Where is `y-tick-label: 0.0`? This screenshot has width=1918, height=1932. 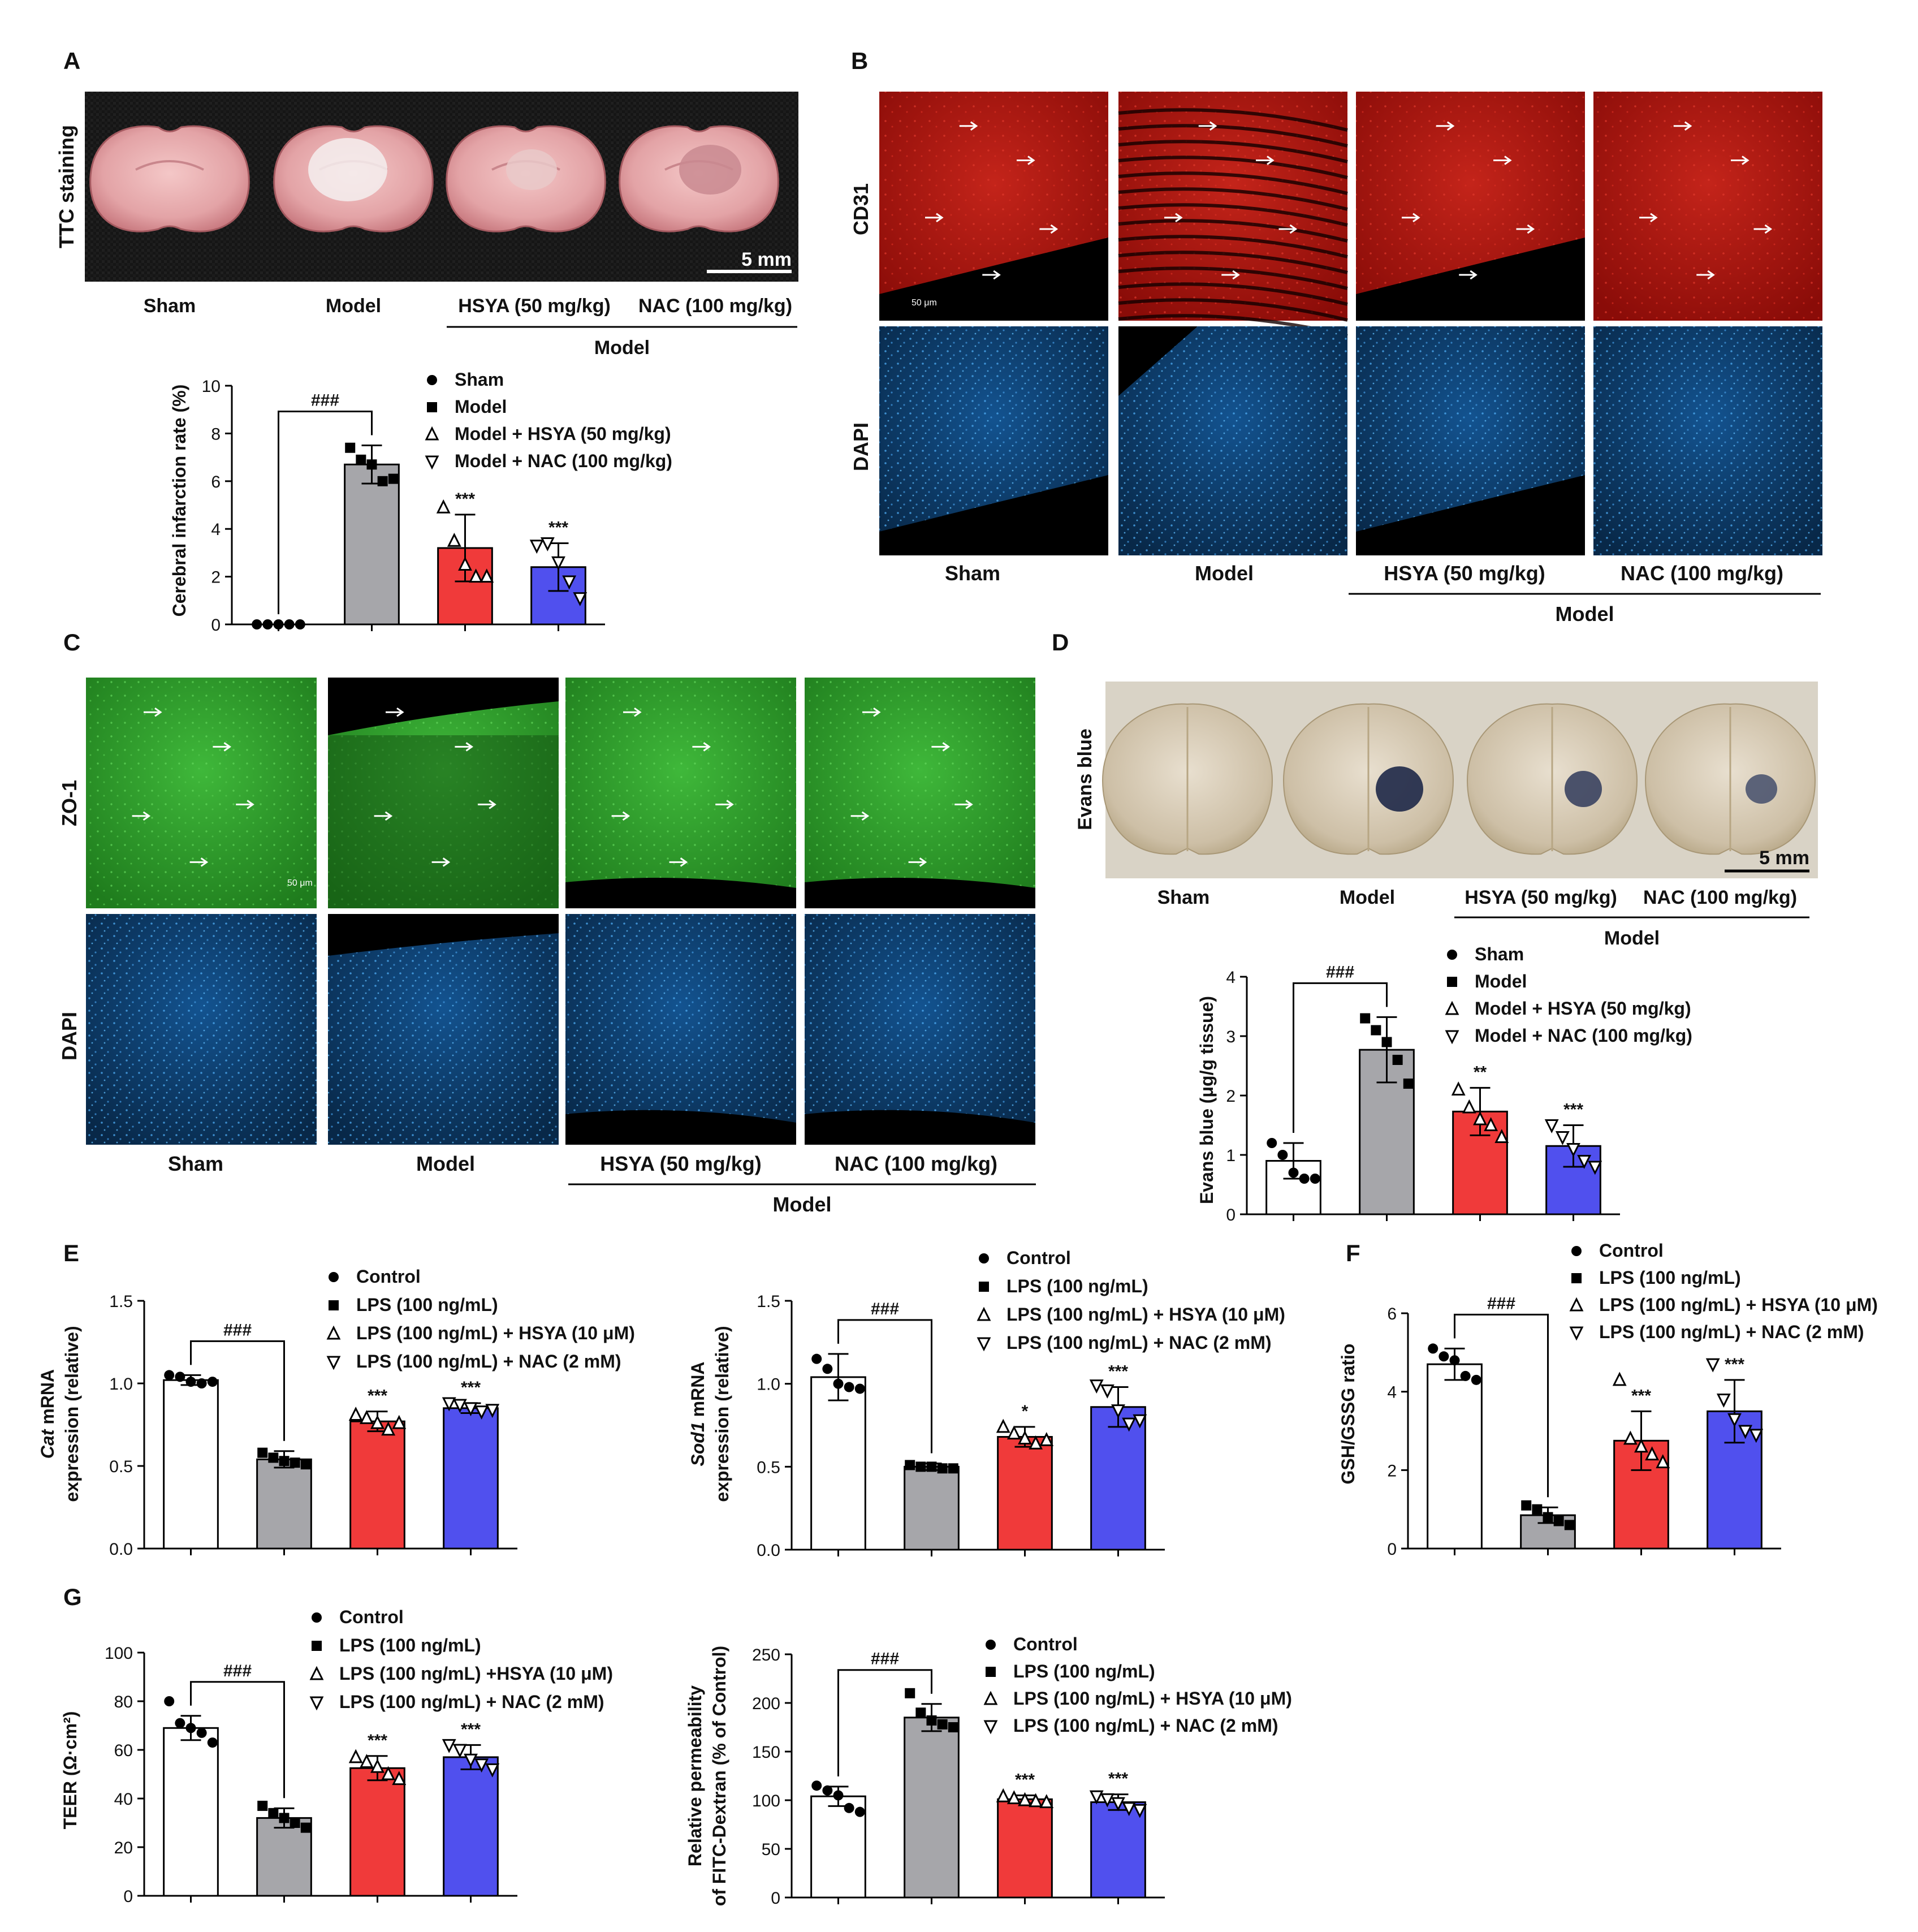
y-tick-label: 0.0 is located at coordinates (769, 1550).